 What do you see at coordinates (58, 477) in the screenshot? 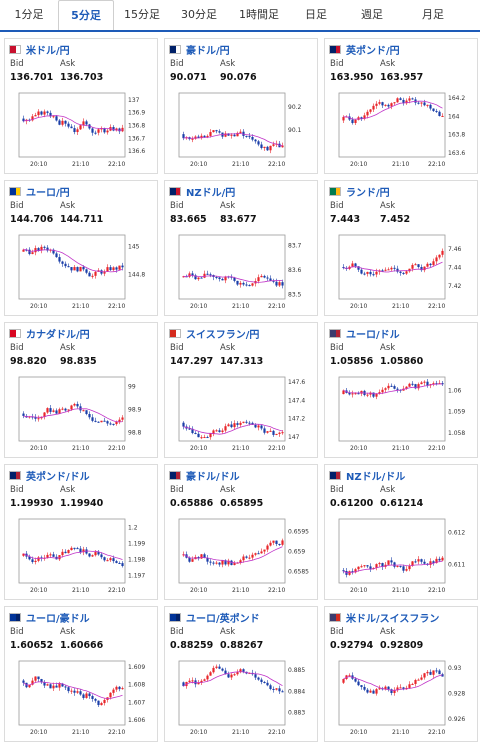
I see `pair-name: 英ポンド/ドル` at bounding box center [58, 477].